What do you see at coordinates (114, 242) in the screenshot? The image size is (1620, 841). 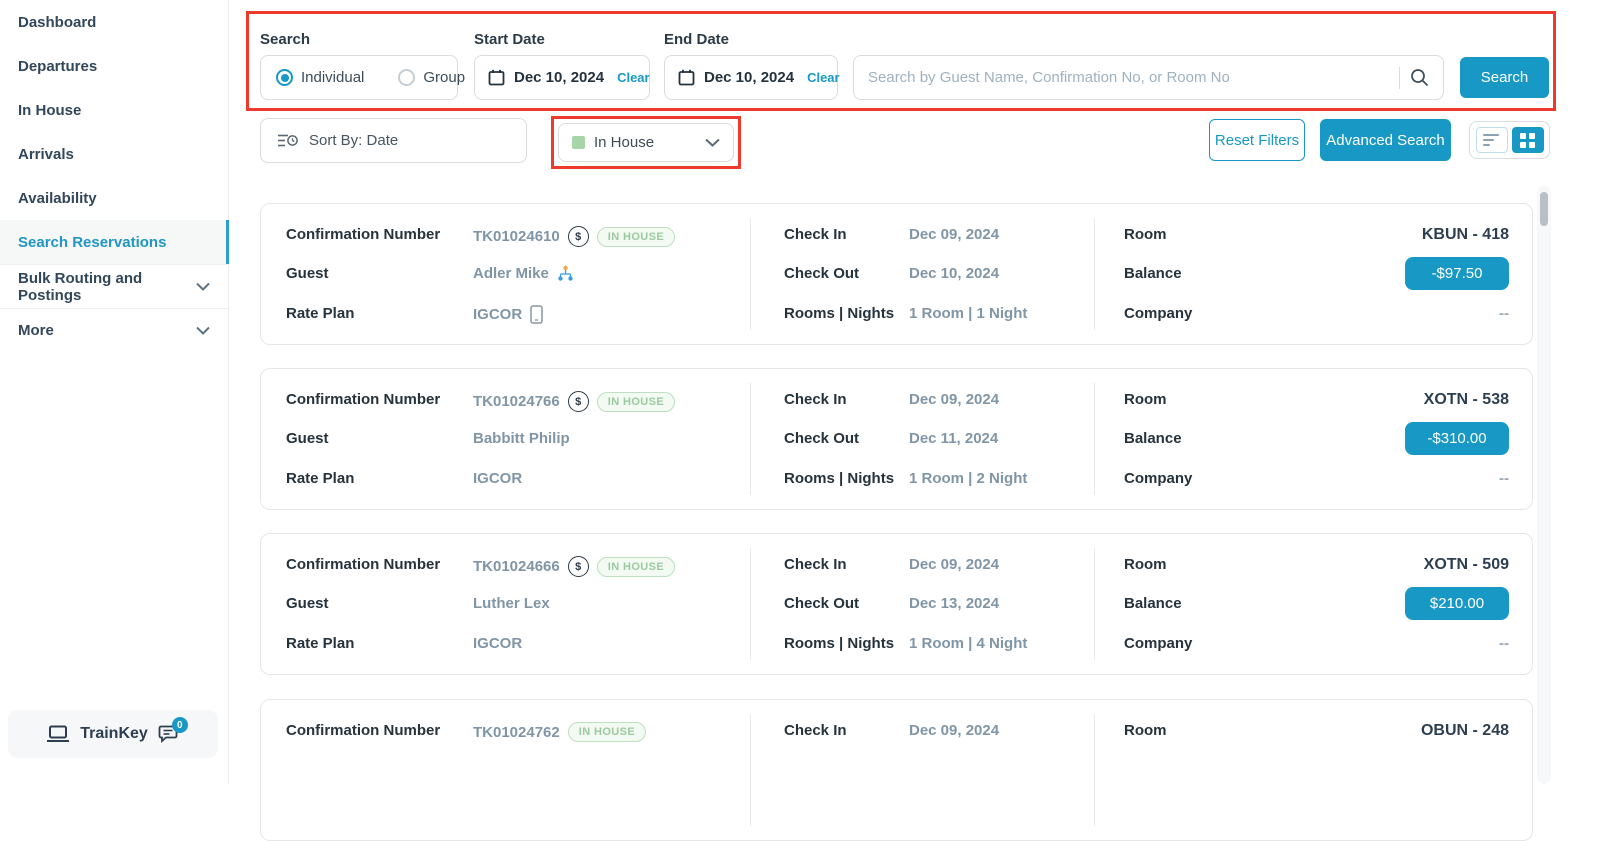 I see `sidebar-item-search-reservations: Search Reservations` at bounding box center [114, 242].